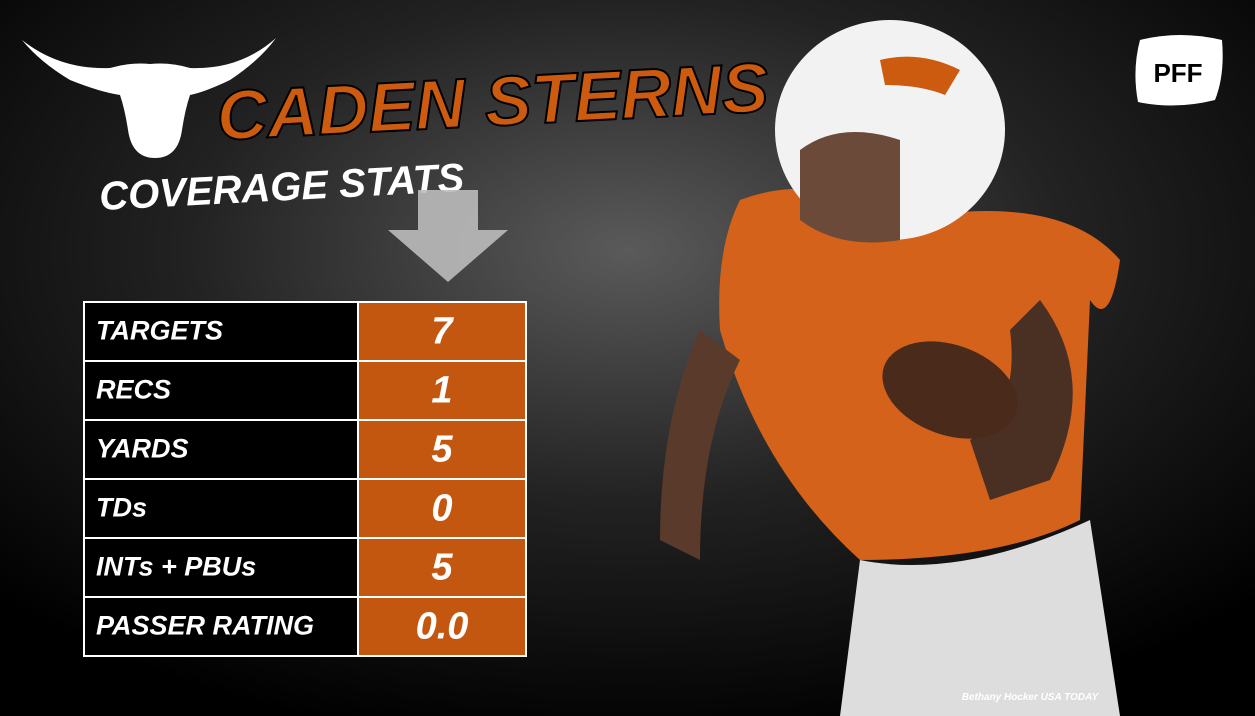 Image resolution: width=1255 pixels, height=716 pixels. What do you see at coordinates (121, 508) in the screenshot?
I see `row-label: TDs` at bounding box center [121, 508].